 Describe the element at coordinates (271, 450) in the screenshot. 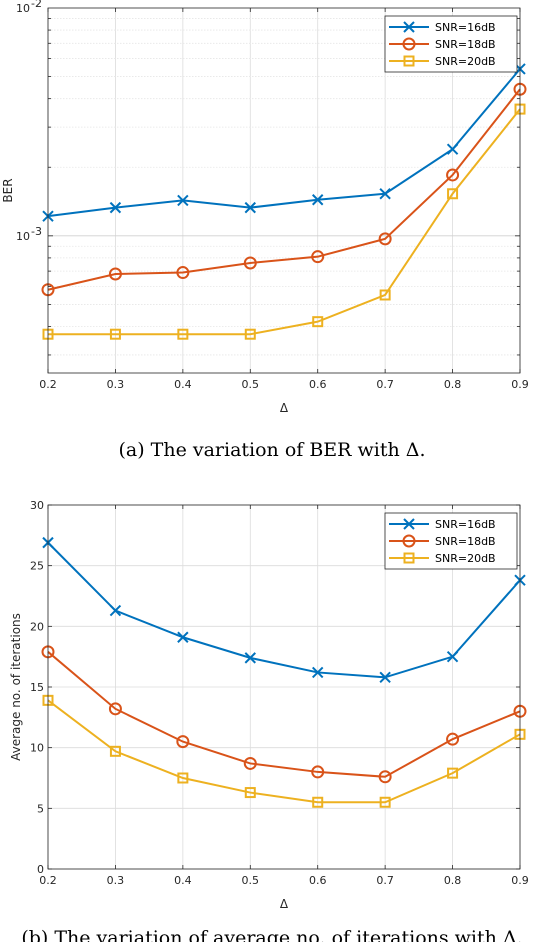

I see `ber-chart-caption: (a) The variation of BER with Δ.` at that location.